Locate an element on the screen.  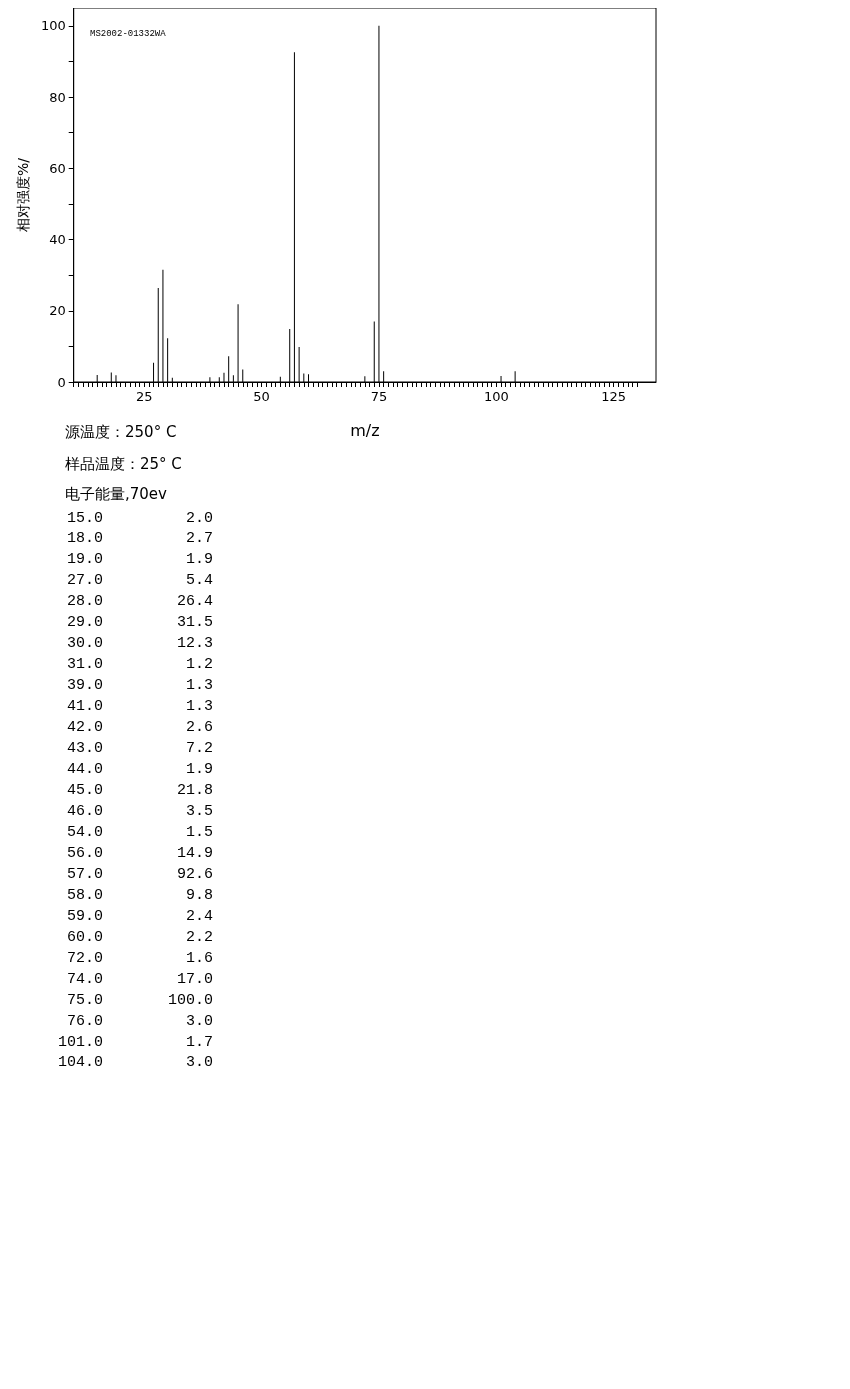
category-label: 29.0 is located at coordinates (84, 623).